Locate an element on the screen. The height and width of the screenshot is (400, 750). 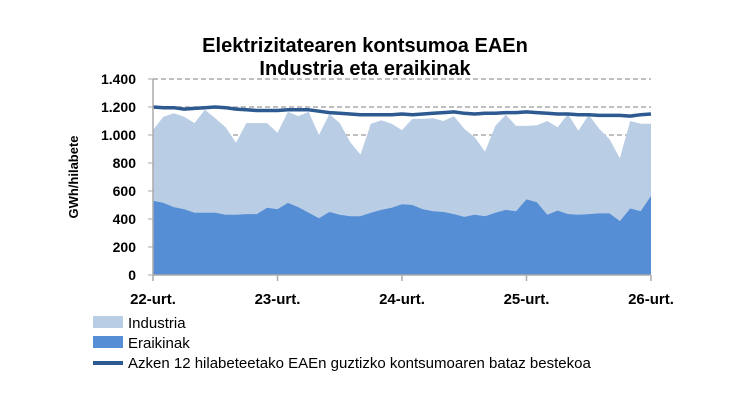
y-tick-label: 1.000 is located at coordinates (118, 135).